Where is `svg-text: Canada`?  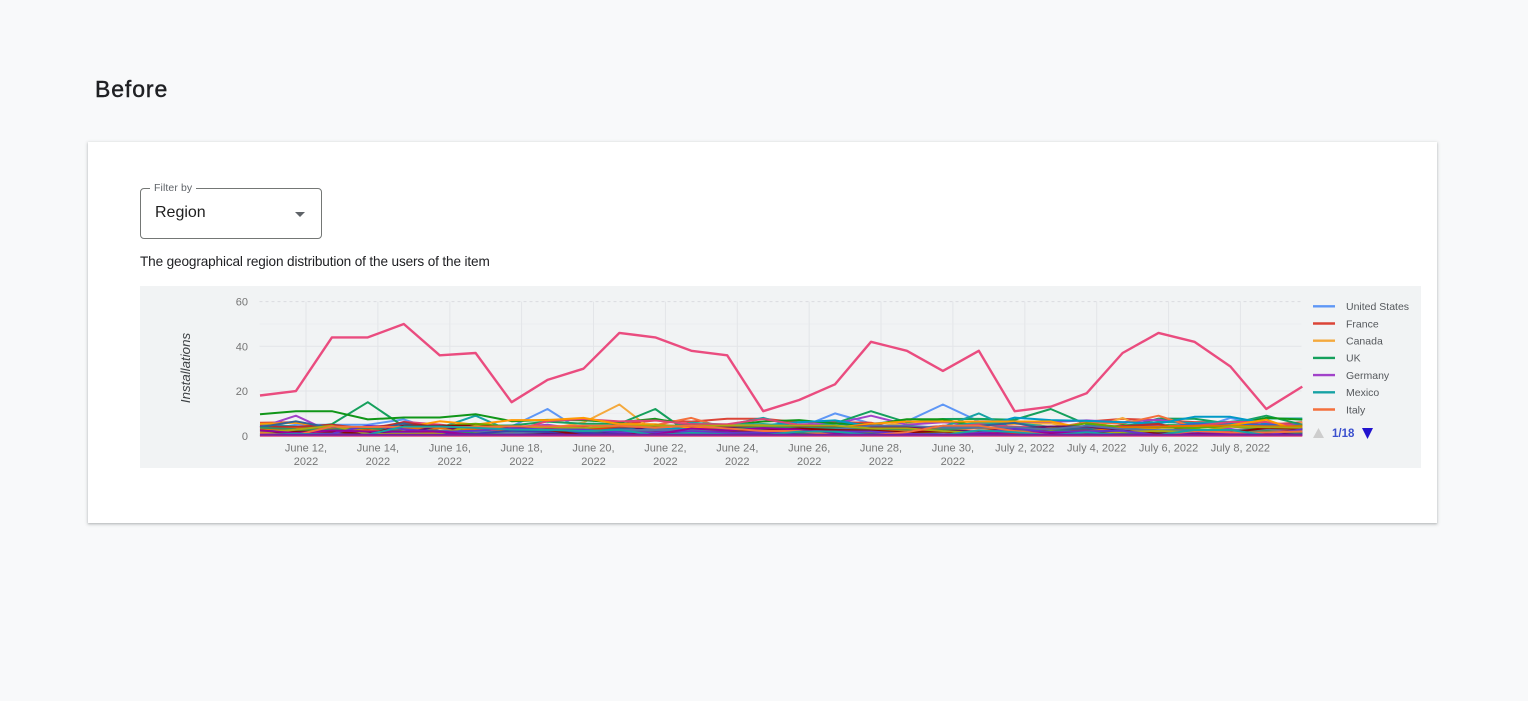
svg-text: Canada is located at coordinates (1364, 342).